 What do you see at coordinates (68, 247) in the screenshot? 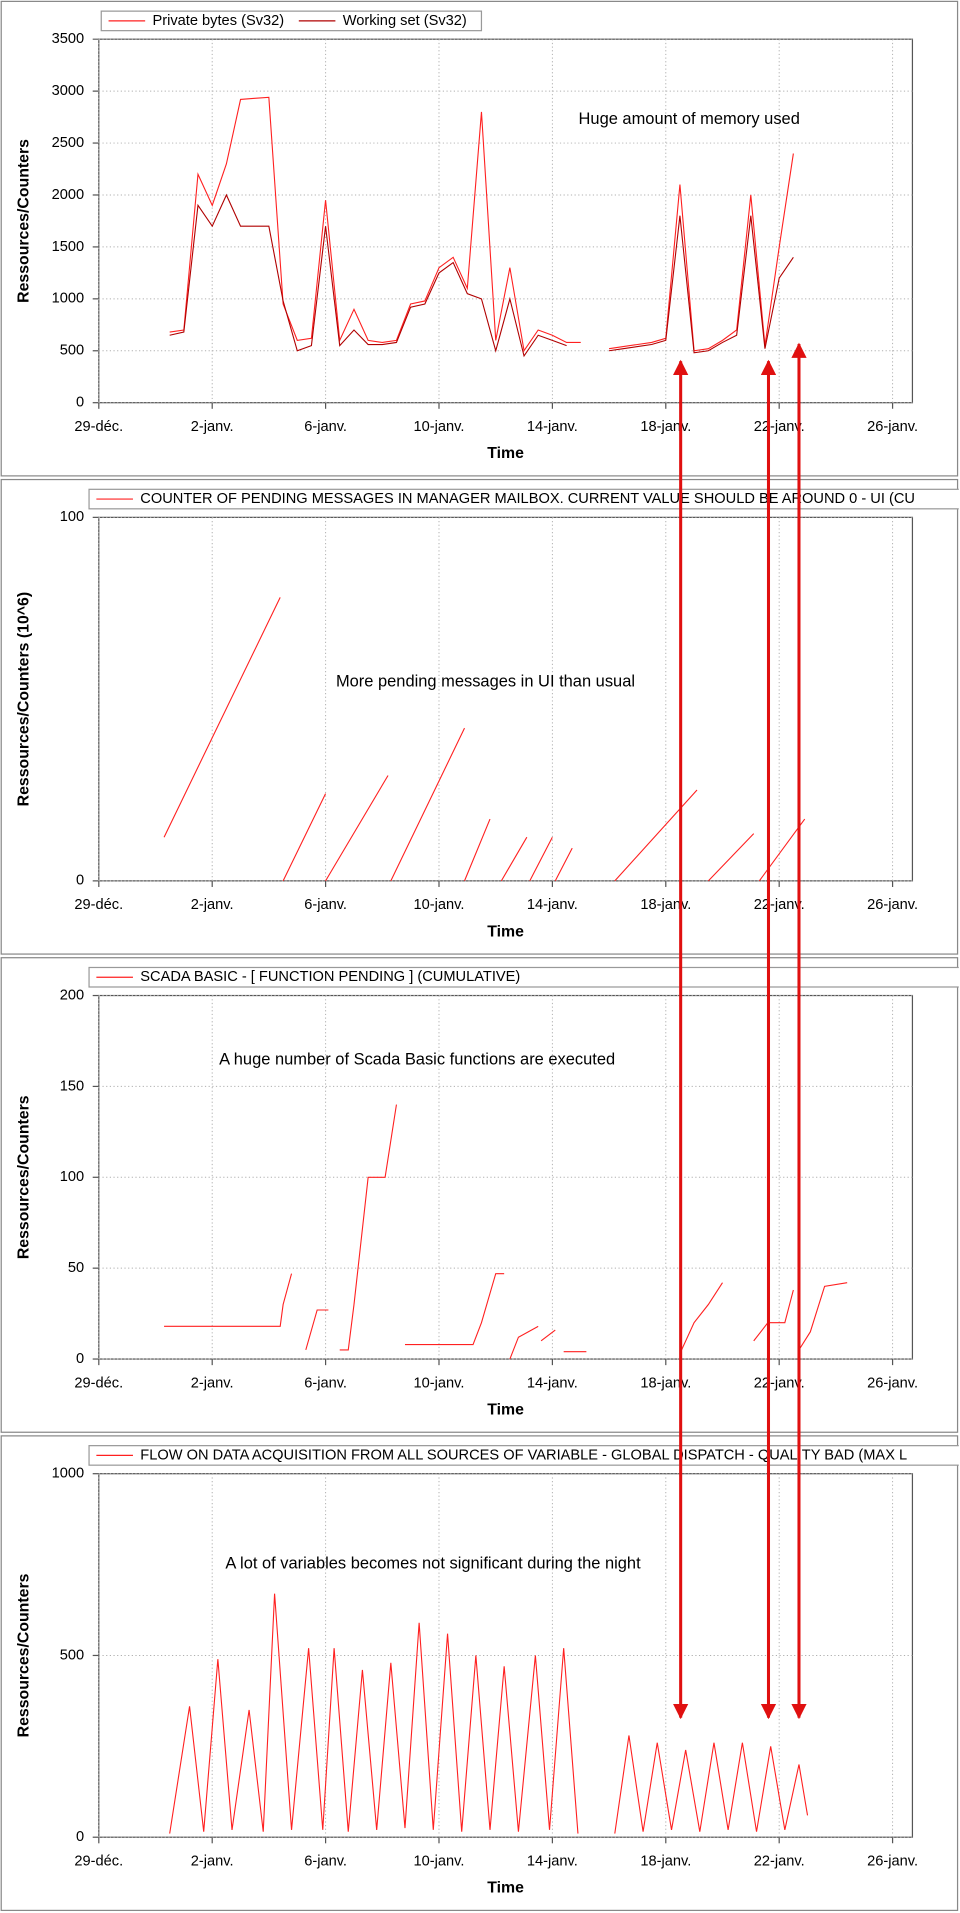
I see `y-tick-label: 1500` at bounding box center [68, 247].